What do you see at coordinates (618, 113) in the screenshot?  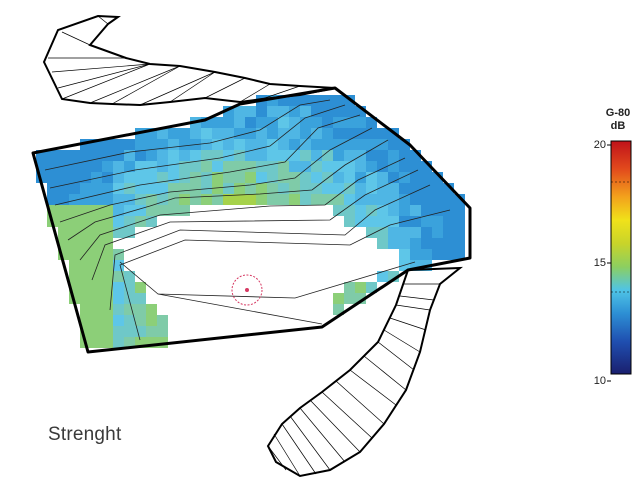 I see `scale-metric: G-80` at bounding box center [618, 113].